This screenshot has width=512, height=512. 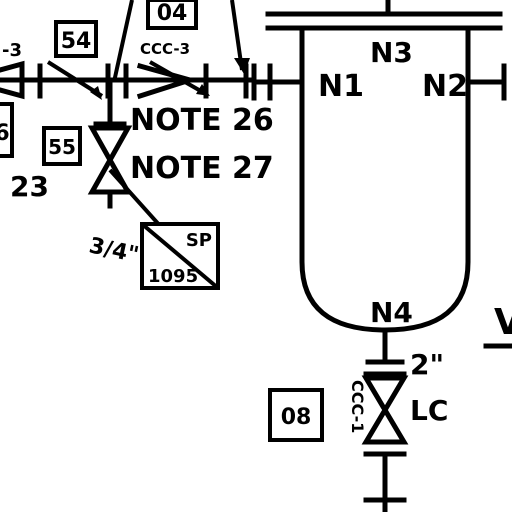 What do you see at coordinates (202, 120) in the screenshot?
I see `label-note-26: NOTE 26` at bounding box center [202, 120].